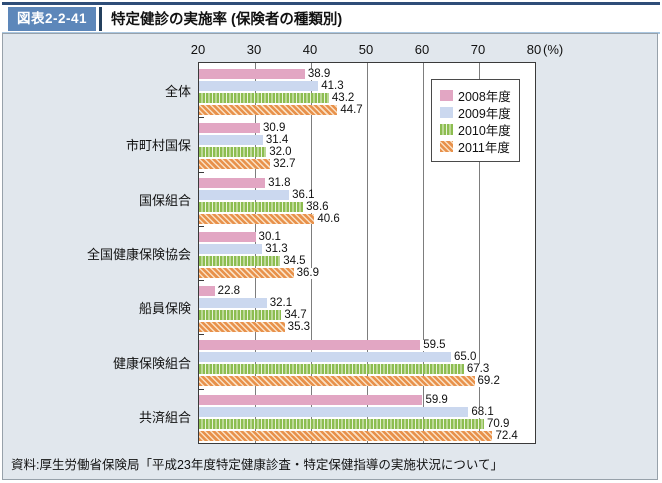 Image resolution: width=662 pixels, height=483 pixels. What do you see at coordinates (308, 272) in the screenshot?
I see `value-label: 36.9` at bounding box center [308, 272].